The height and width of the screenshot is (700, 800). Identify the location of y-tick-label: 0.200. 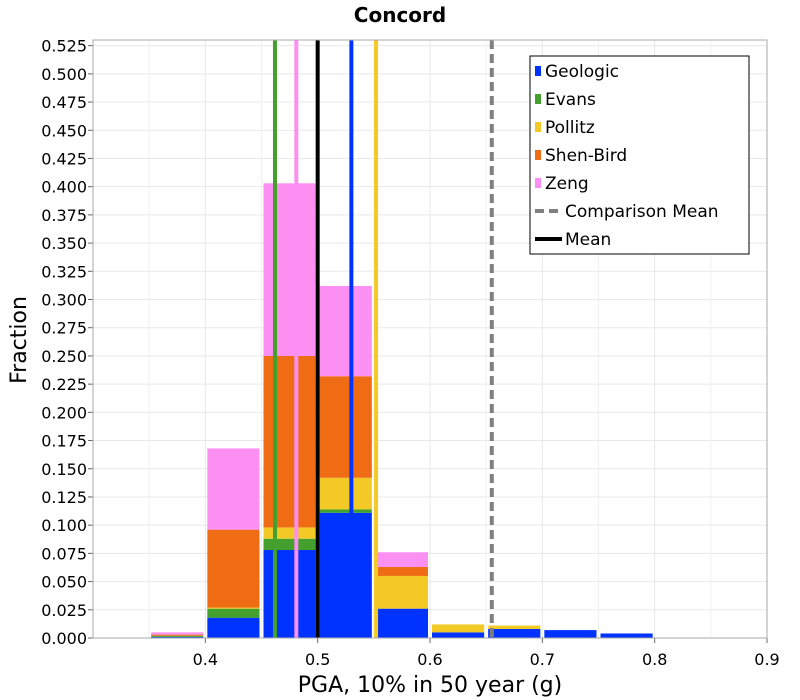
(64, 412).